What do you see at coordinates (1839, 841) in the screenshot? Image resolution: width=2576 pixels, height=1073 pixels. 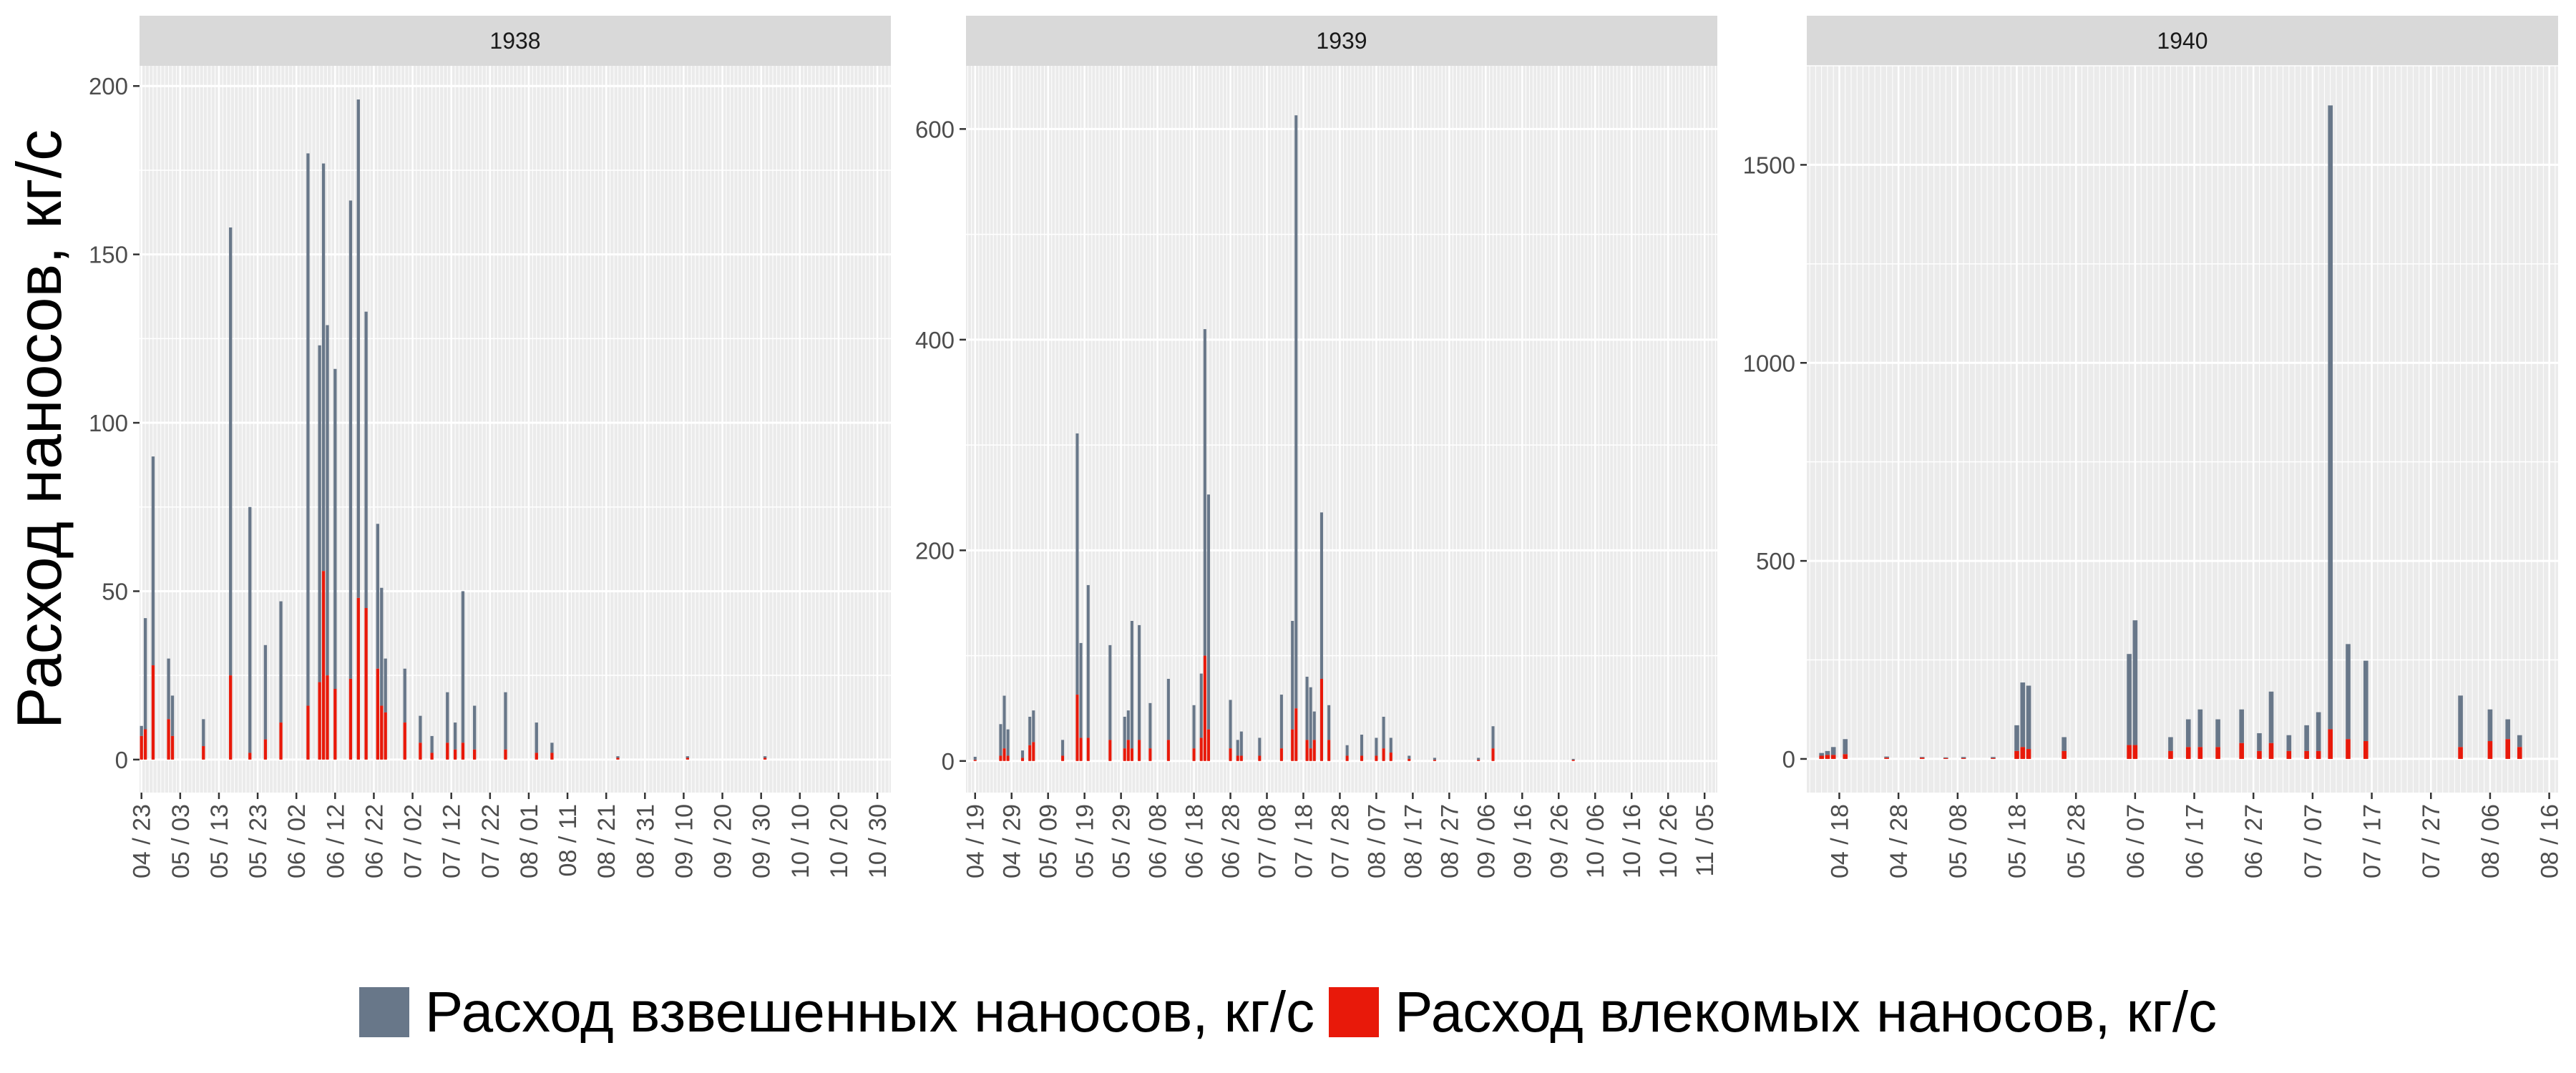 I see `x-tick-label: 04 / 18` at bounding box center [1839, 841].